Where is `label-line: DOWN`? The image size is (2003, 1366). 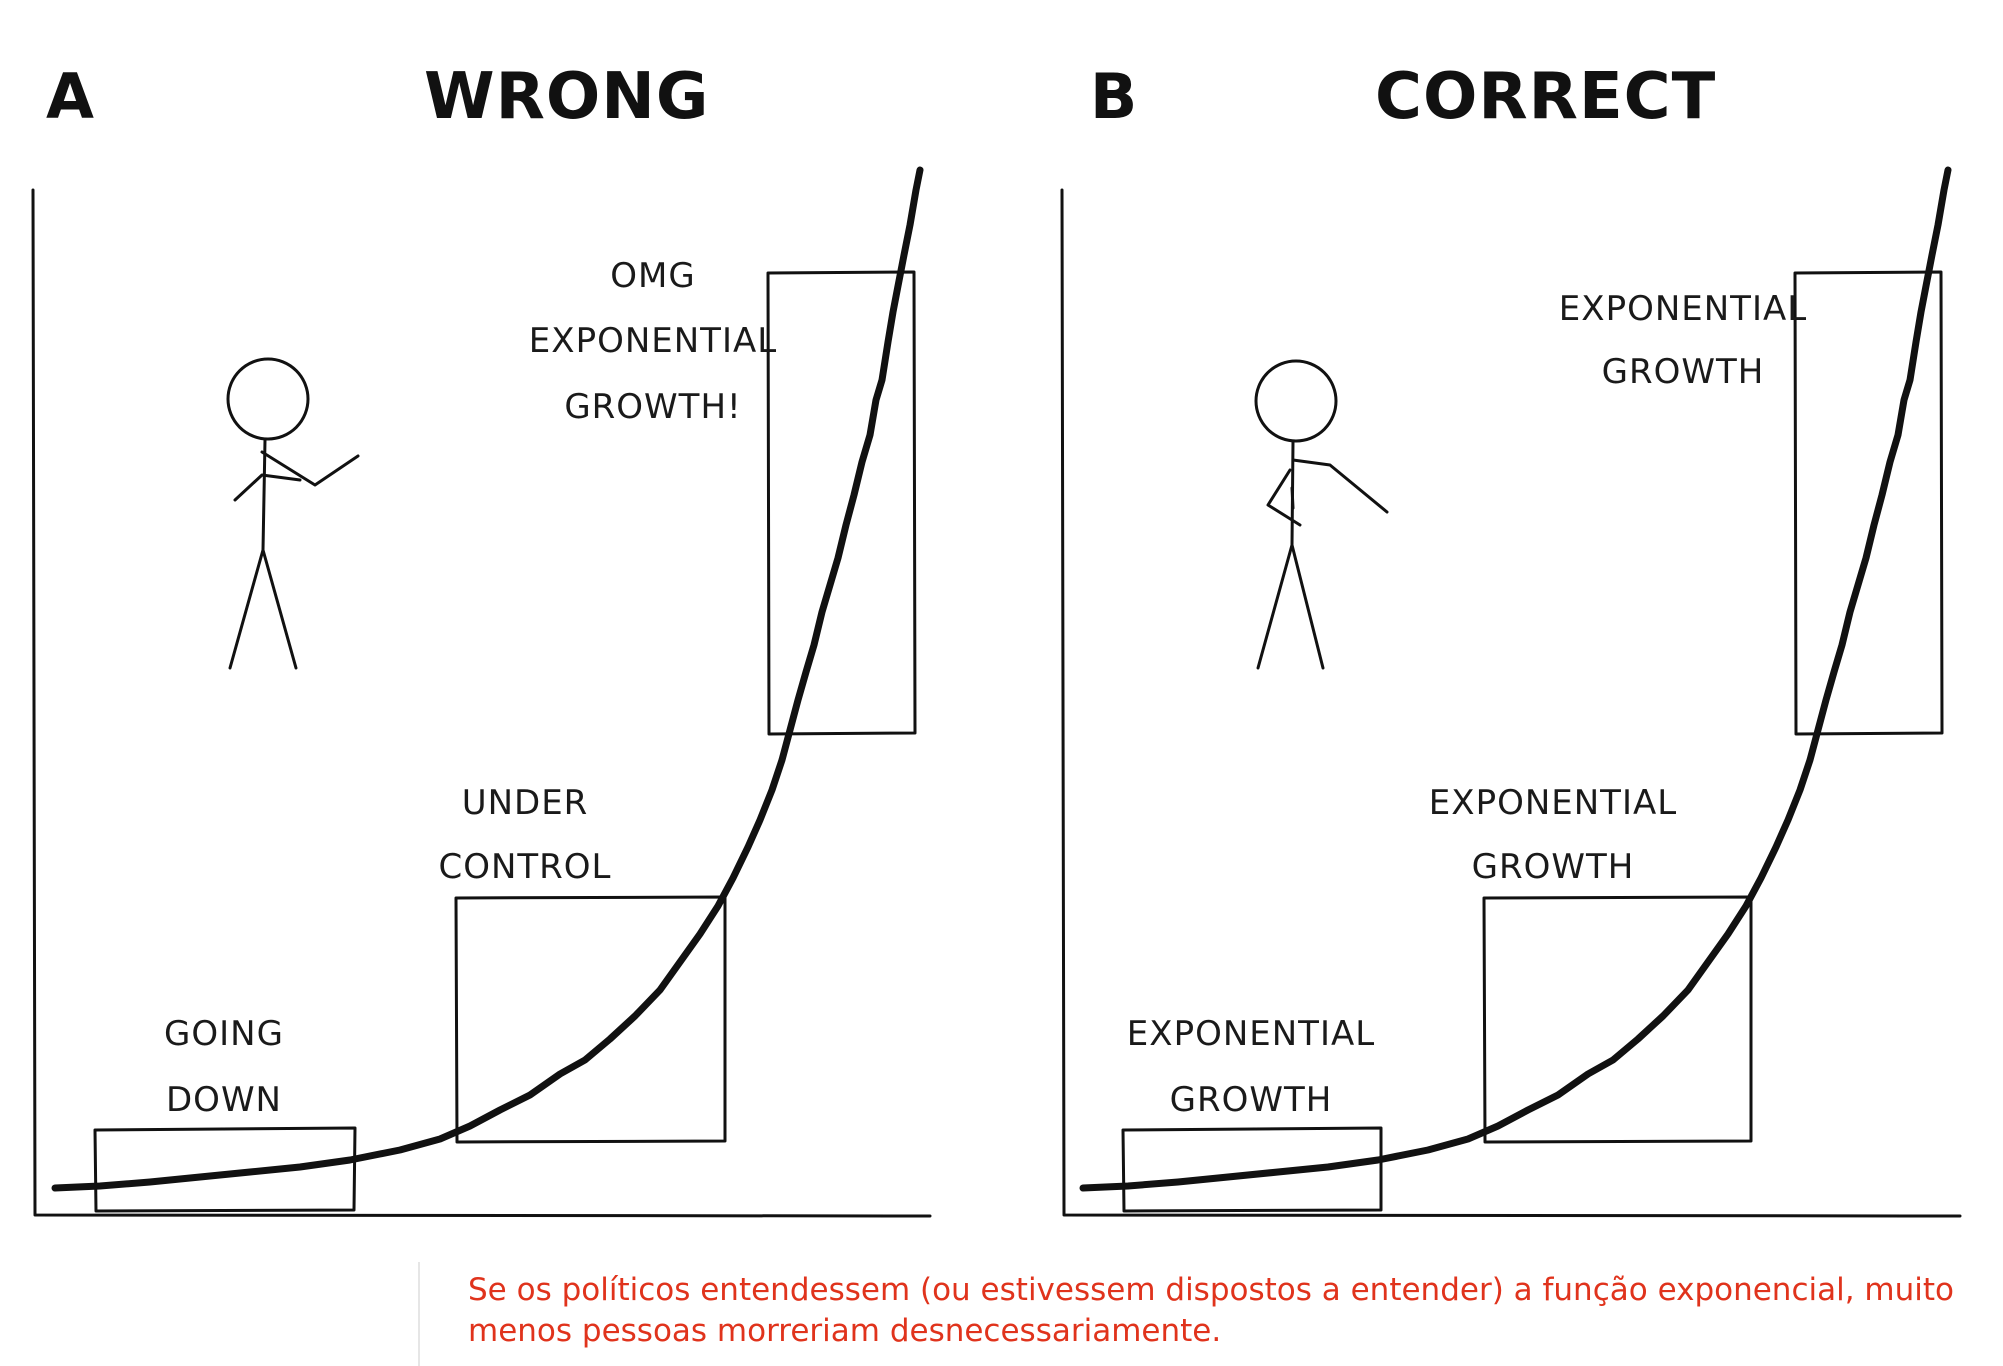 label-line: DOWN is located at coordinates (224, 1100).